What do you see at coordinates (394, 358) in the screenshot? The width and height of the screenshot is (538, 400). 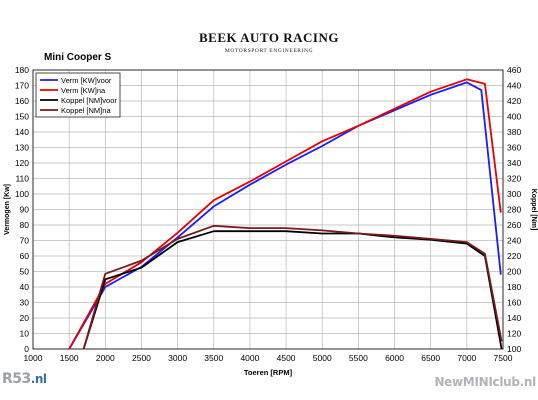 I see `x-tick-label: 6000` at bounding box center [394, 358].